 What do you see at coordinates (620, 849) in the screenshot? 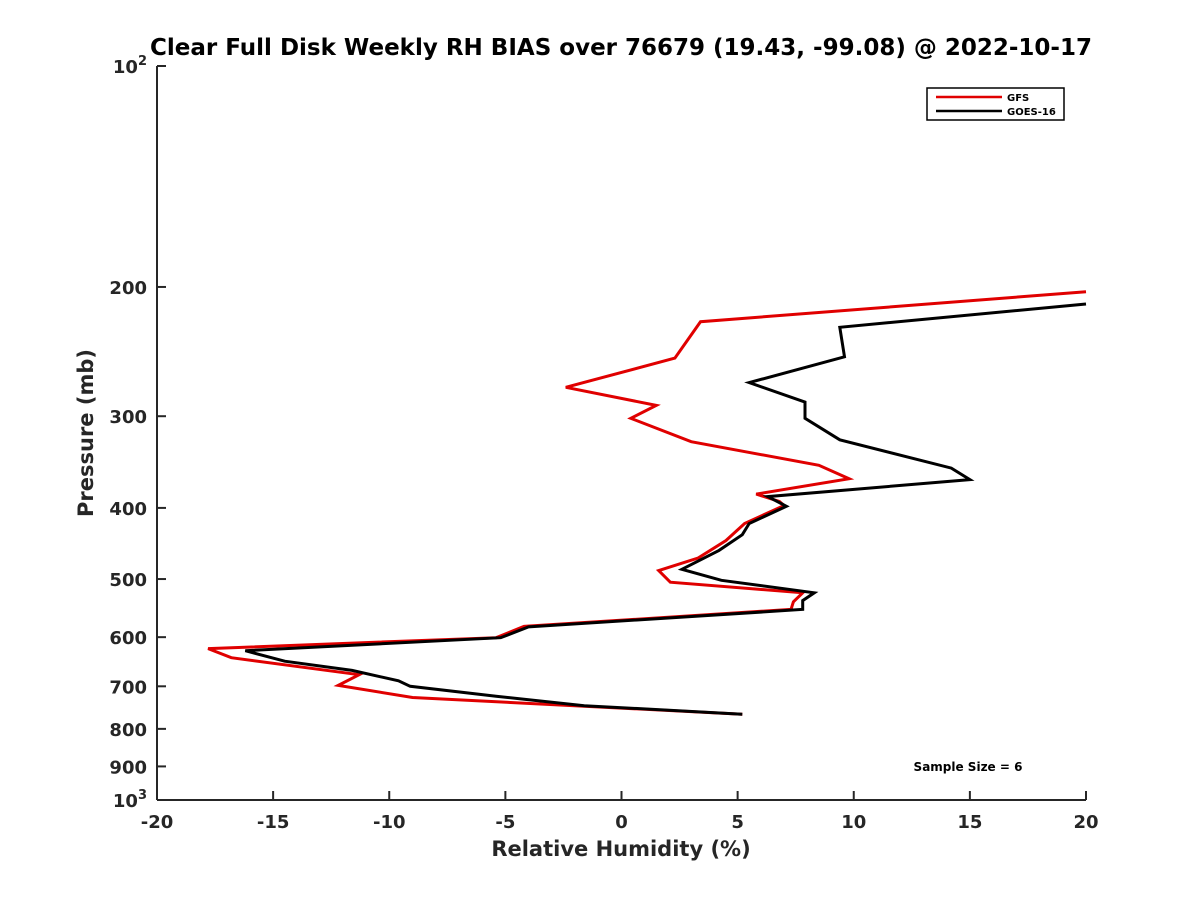
I see `x-axis-label: Relative Humidity (%)` at bounding box center [620, 849].